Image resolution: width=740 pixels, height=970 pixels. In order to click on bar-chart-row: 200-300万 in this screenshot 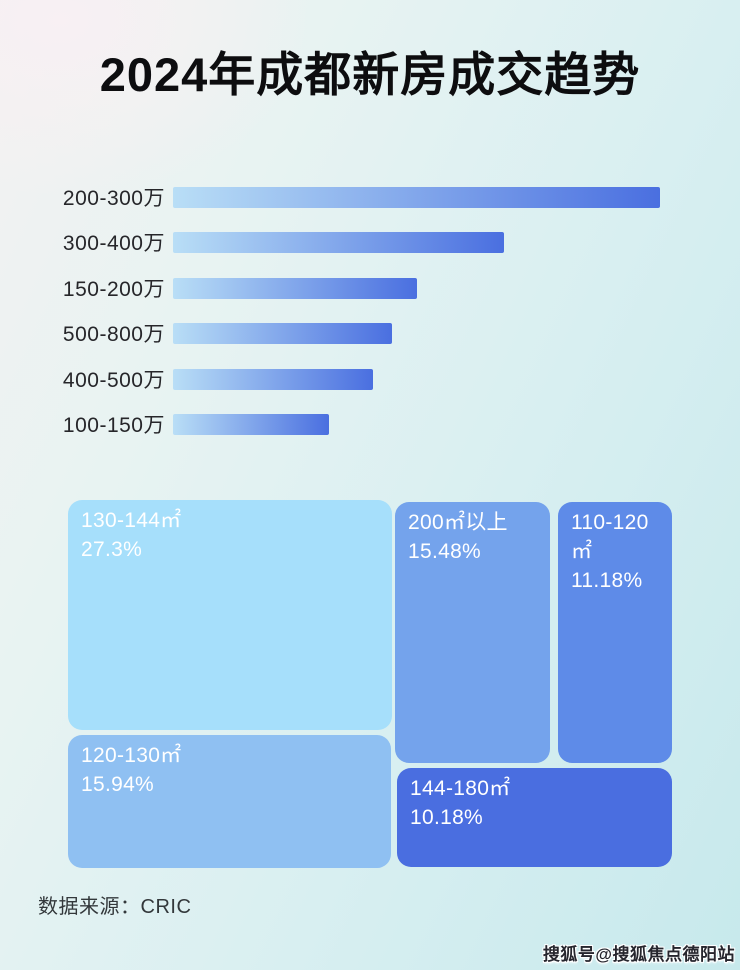, I will do `click(370, 198)`.